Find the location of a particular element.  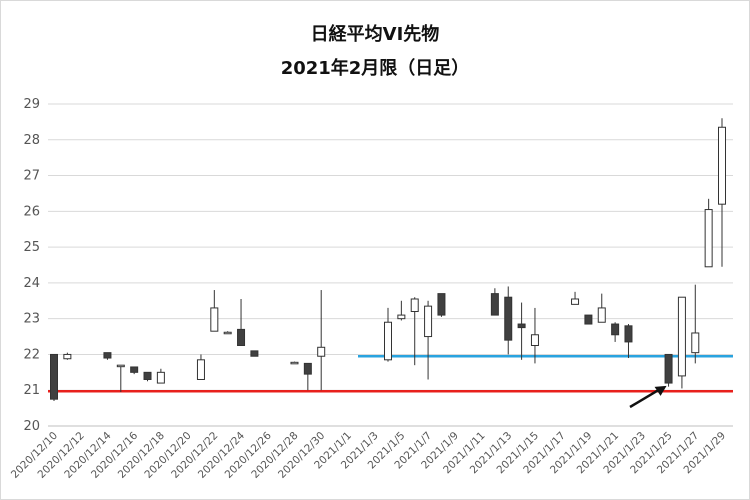

y-tick-label: 22 is located at coordinates (31, 354).